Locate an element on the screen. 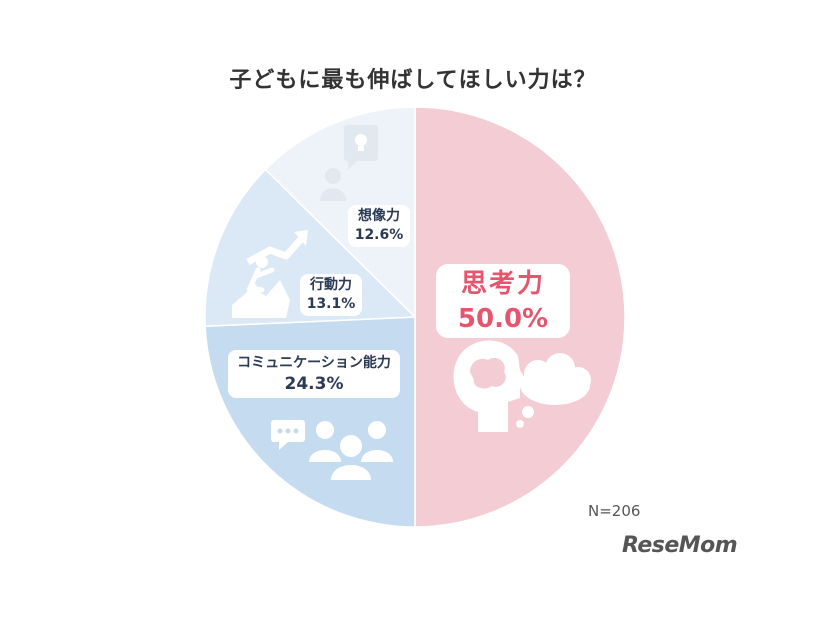  slice-value: 13.1% is located at coordinates (331, 304).